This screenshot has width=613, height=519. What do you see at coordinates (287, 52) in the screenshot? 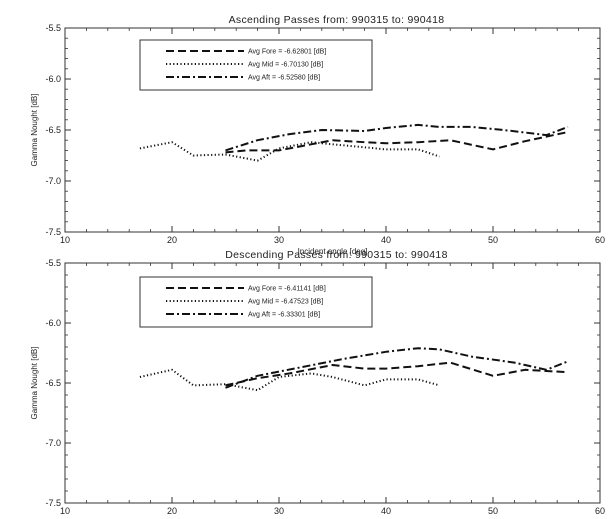
I see `legend-entry: Avg Fore = -6.62801 [dB]` at bounding box center [287, 52].